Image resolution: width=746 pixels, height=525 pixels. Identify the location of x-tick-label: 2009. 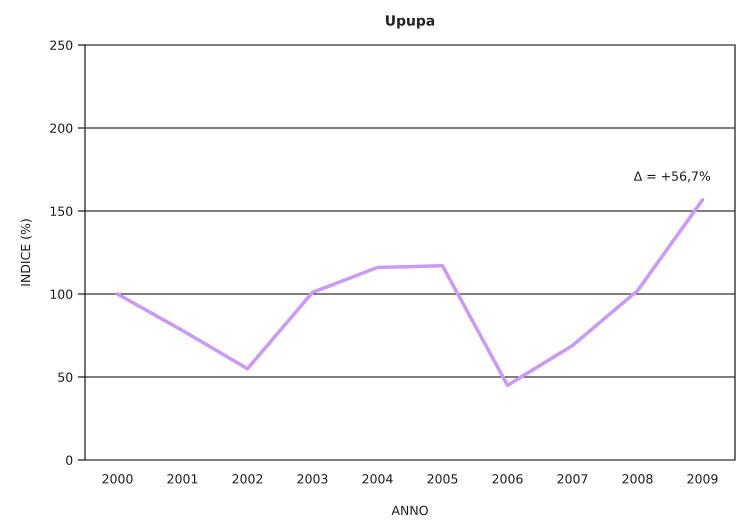
(703, 479).